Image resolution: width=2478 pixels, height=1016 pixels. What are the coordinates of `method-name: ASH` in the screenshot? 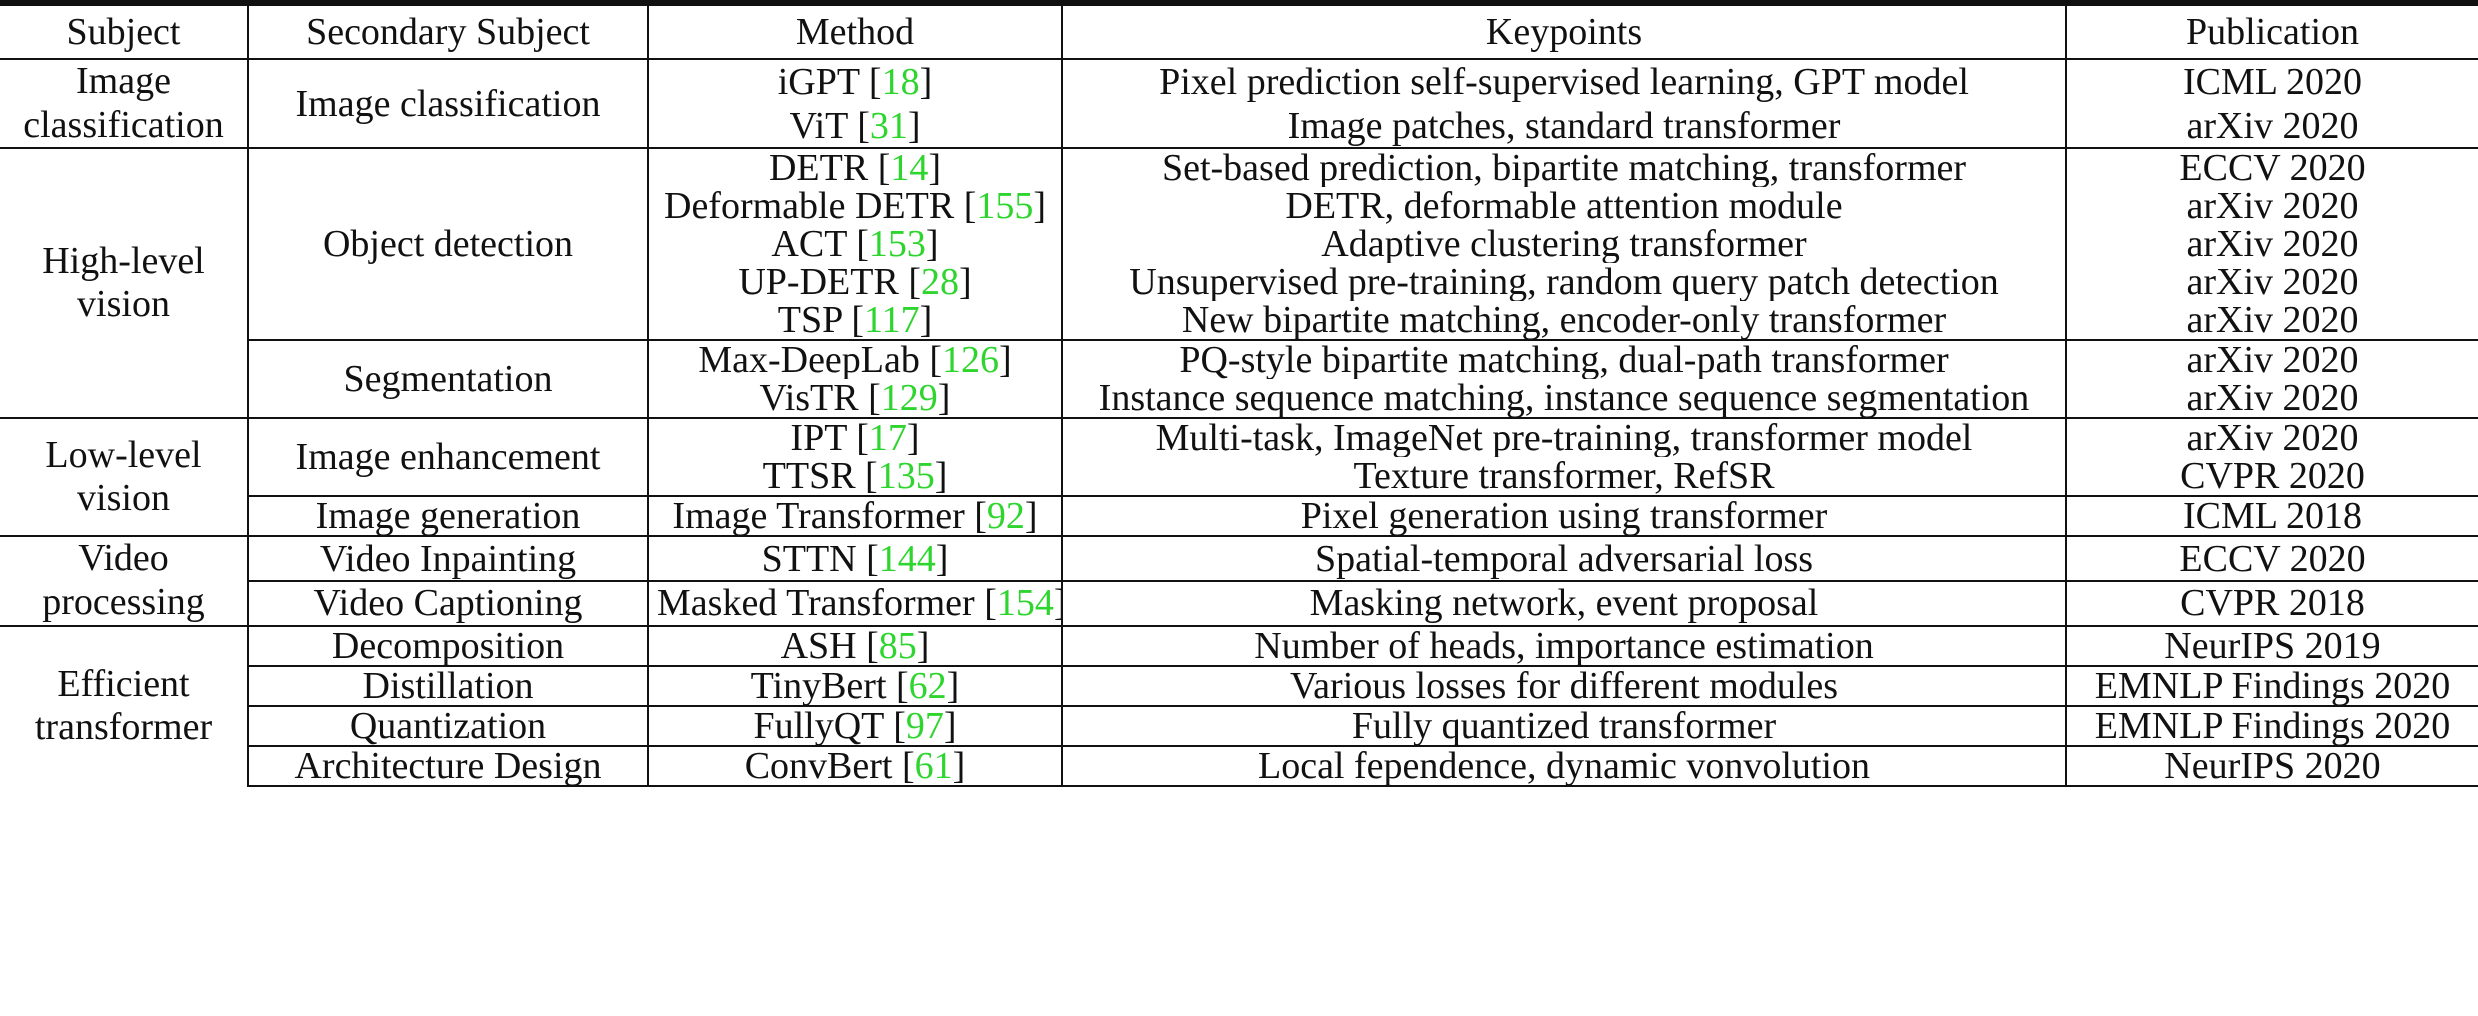 It's located at (818, 645).